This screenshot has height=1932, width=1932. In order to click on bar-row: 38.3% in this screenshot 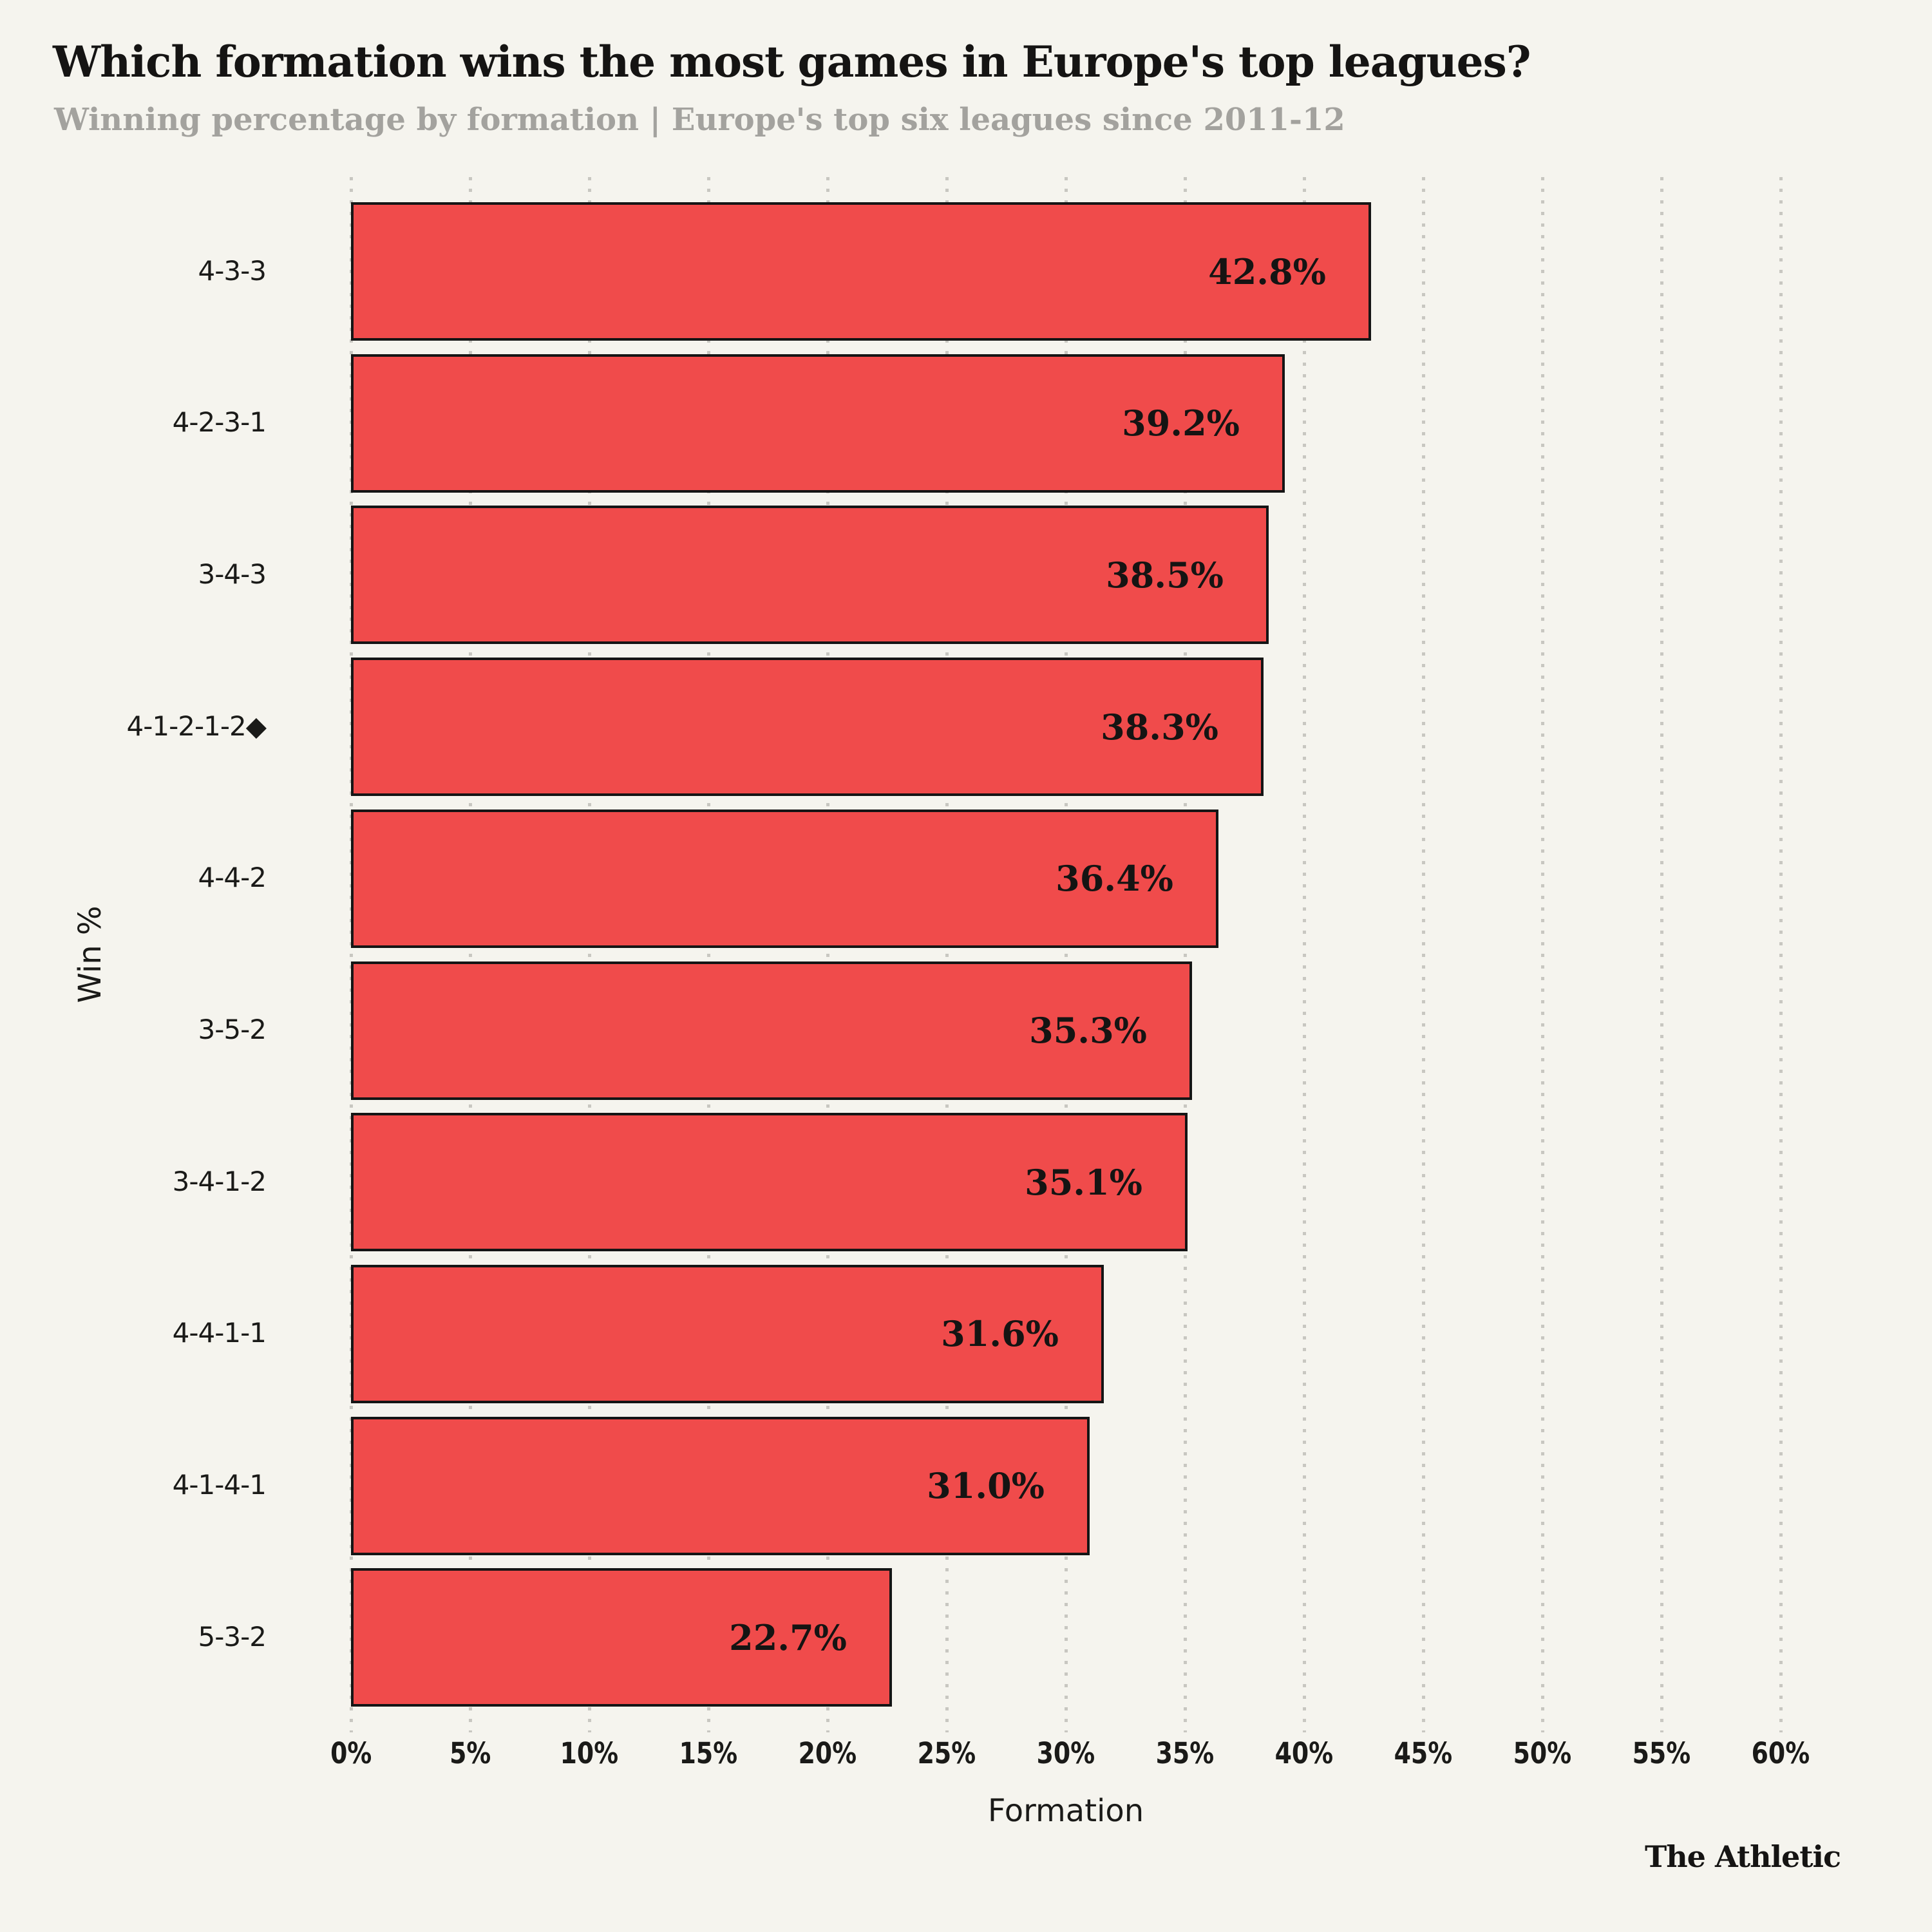, I will do `click(1066, 727)`.